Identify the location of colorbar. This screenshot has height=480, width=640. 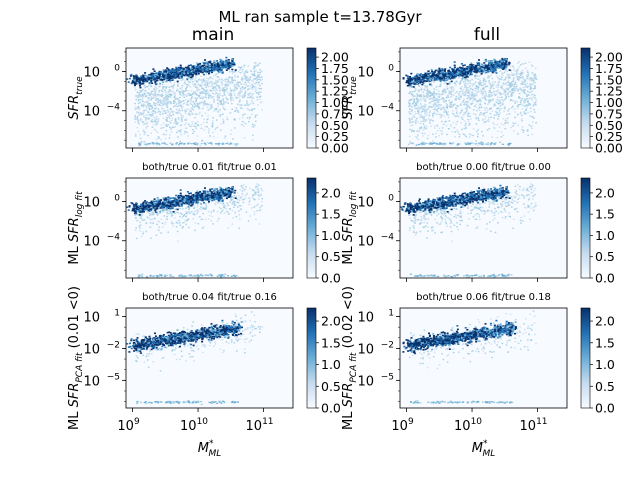
(311, 98).